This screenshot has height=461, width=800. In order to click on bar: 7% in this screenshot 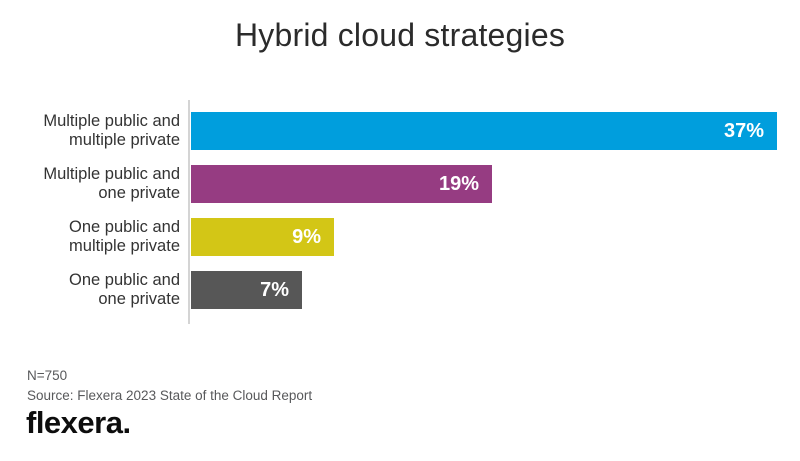, I will do `click(246, 290)`.